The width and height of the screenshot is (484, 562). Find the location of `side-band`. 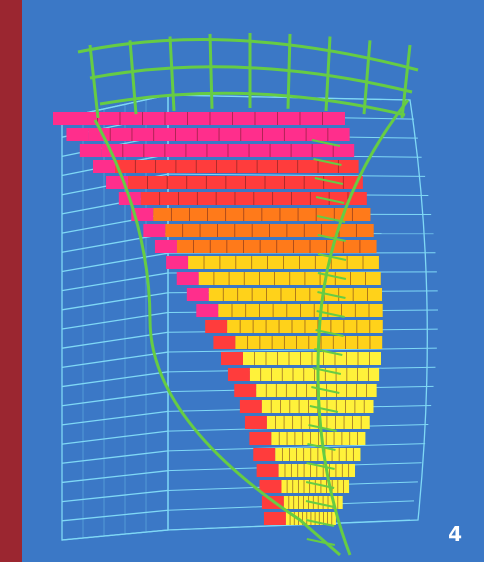

side-band is located at coordinates (11, 281).